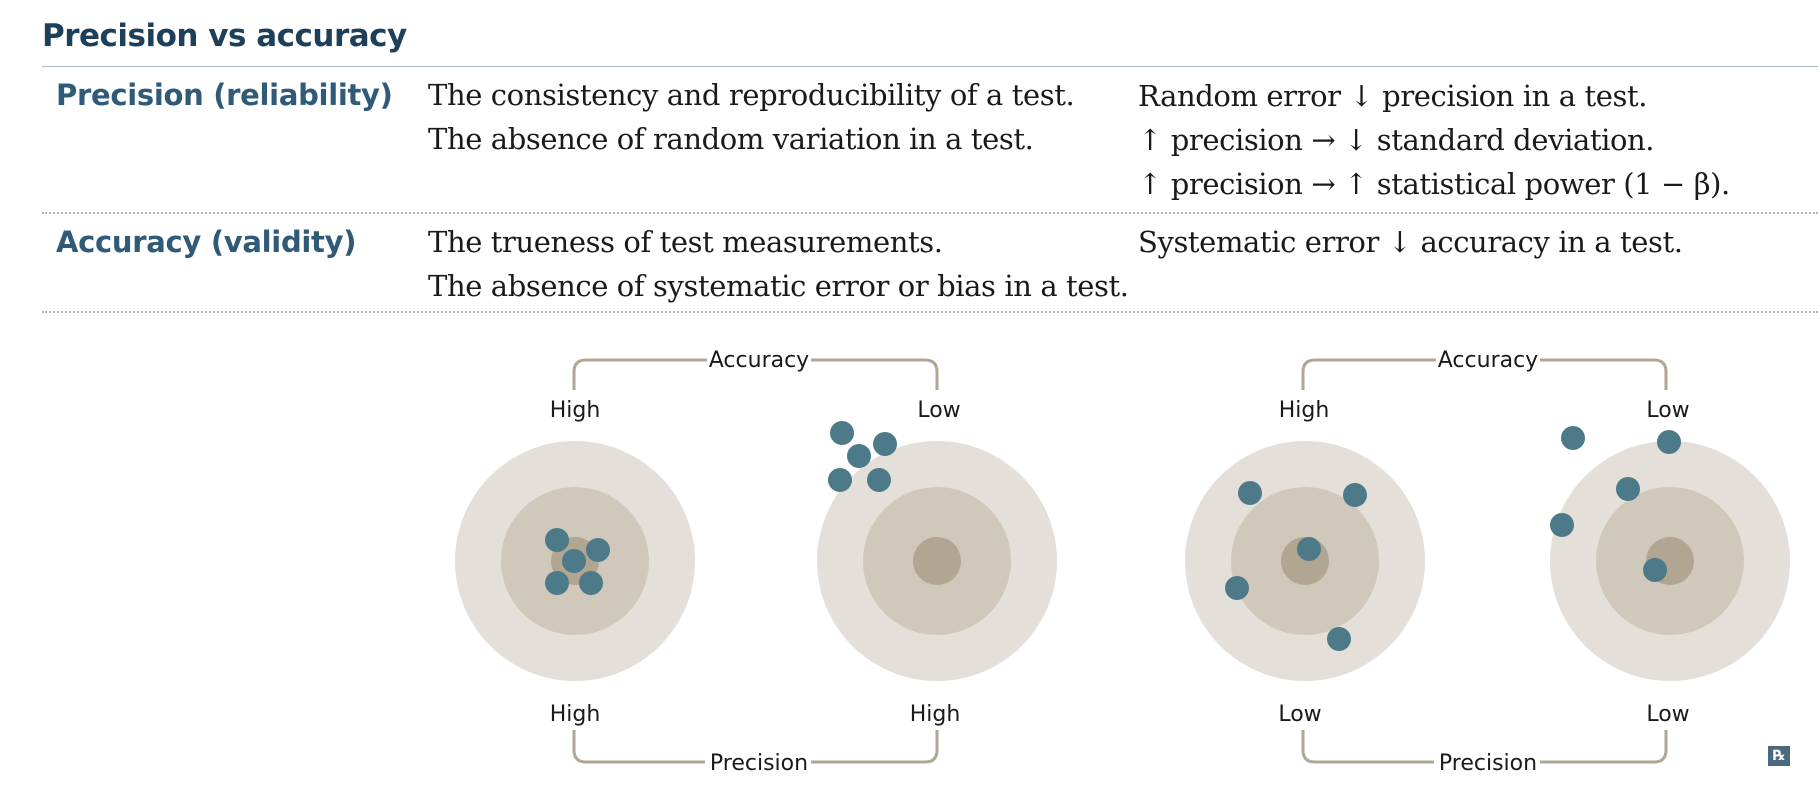 This screenshot has width=1818, height=806. I want to click on term-accuracy: Accuracy (validity), so click(206, 242).